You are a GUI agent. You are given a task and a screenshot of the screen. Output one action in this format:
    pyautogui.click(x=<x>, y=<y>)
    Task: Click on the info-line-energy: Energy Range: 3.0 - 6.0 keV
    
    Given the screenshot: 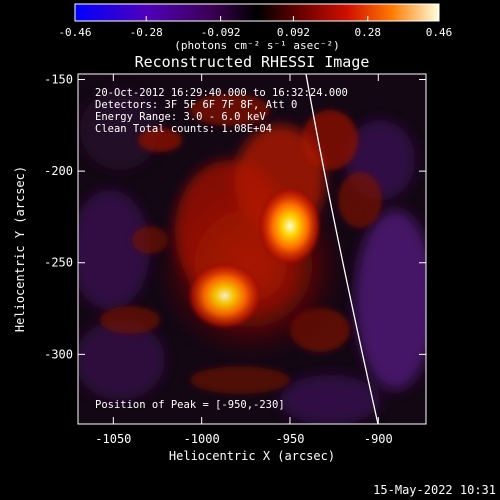 What is the action you would take?
    pyautogui.click(x=180, y=117)
    